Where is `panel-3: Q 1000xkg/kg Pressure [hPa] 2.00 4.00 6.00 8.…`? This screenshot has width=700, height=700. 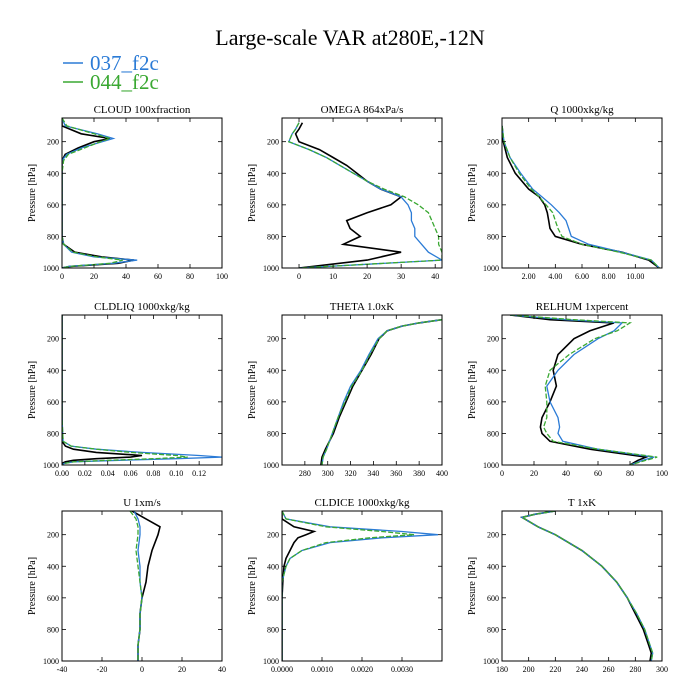
panel-3: Q 1000xkg/kg Pressure [hPa] 2.00 4.00 6.00 8.… is located at coordinates (565, 192).